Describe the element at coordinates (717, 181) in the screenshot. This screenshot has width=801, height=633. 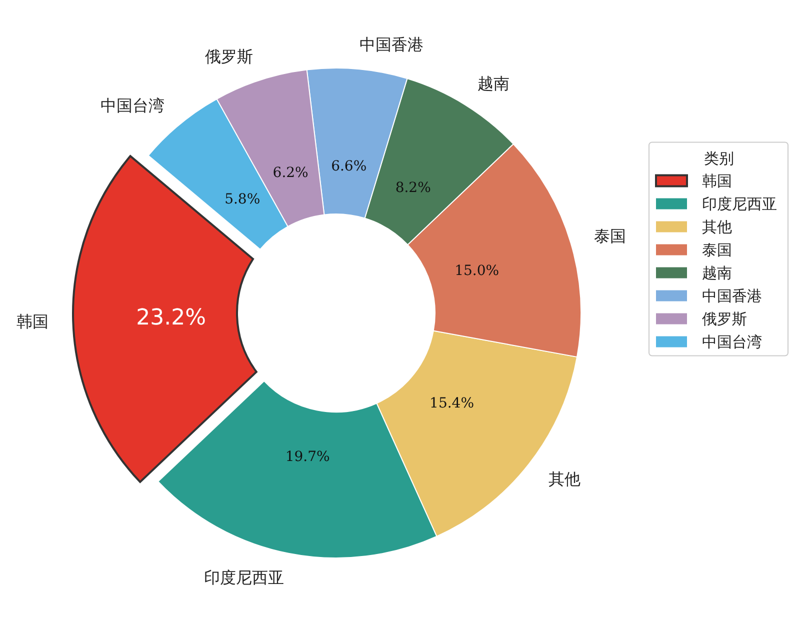
I see `legend-label: 韩国` at that location.